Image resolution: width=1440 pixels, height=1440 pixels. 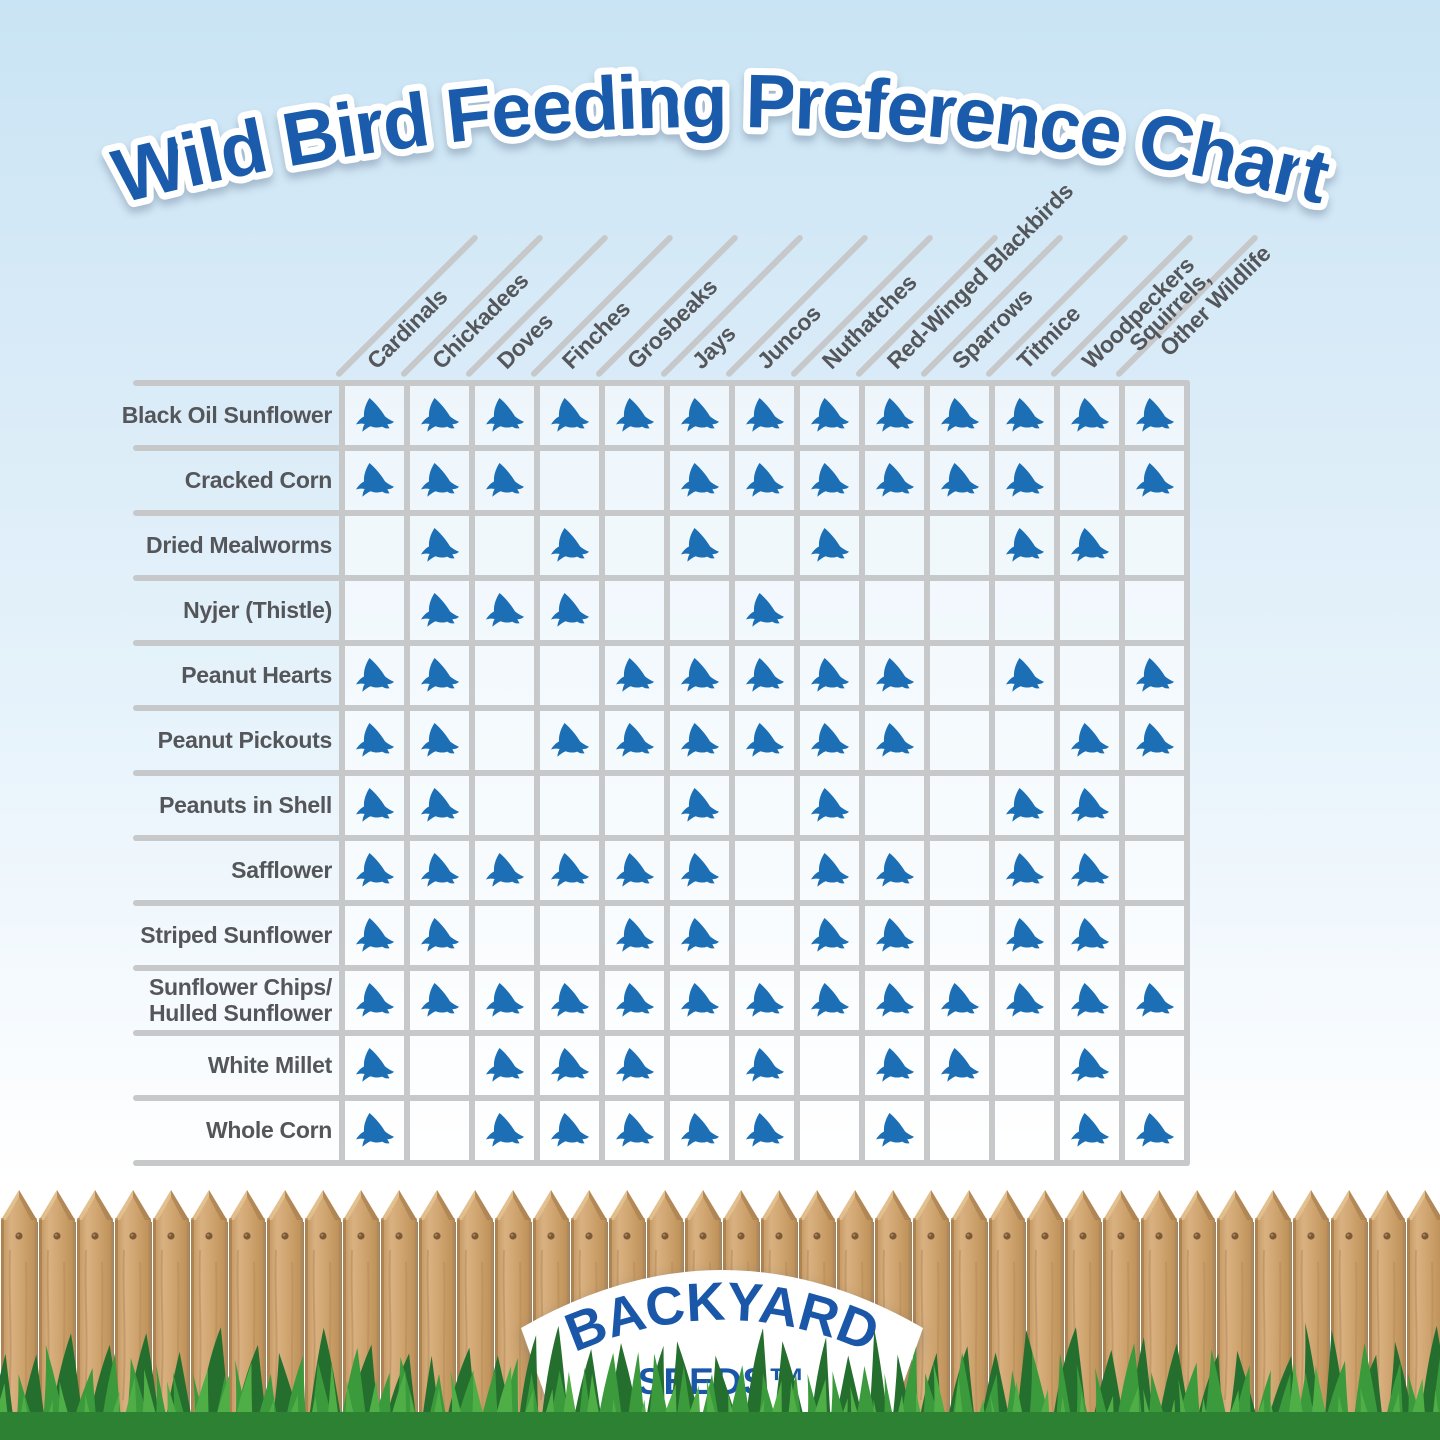 I want to click on grass-base, so click(x=720, y=1426).